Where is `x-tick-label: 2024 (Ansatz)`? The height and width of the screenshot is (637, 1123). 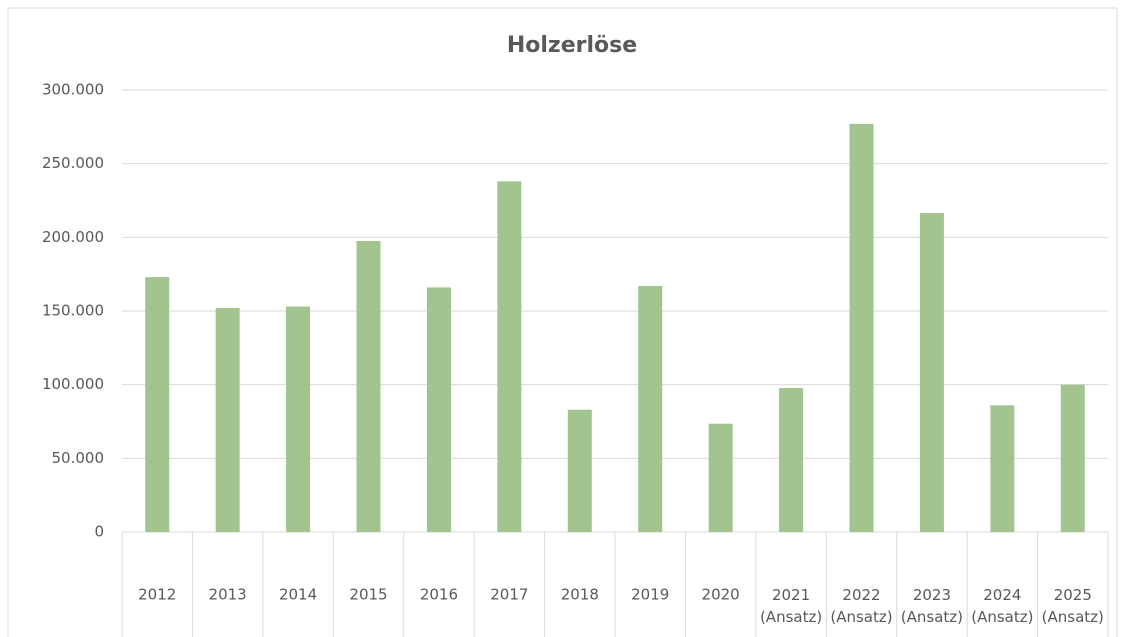
x-tick-label: 2024 (Ansatz) is located at coordinates (1002, 606).